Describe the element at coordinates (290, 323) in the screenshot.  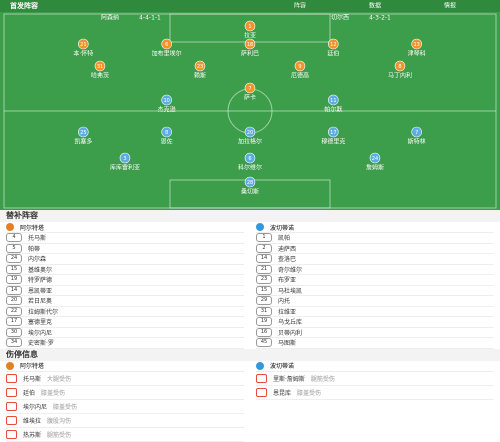
I see `sub-name: 乌戈丘库` at that location.